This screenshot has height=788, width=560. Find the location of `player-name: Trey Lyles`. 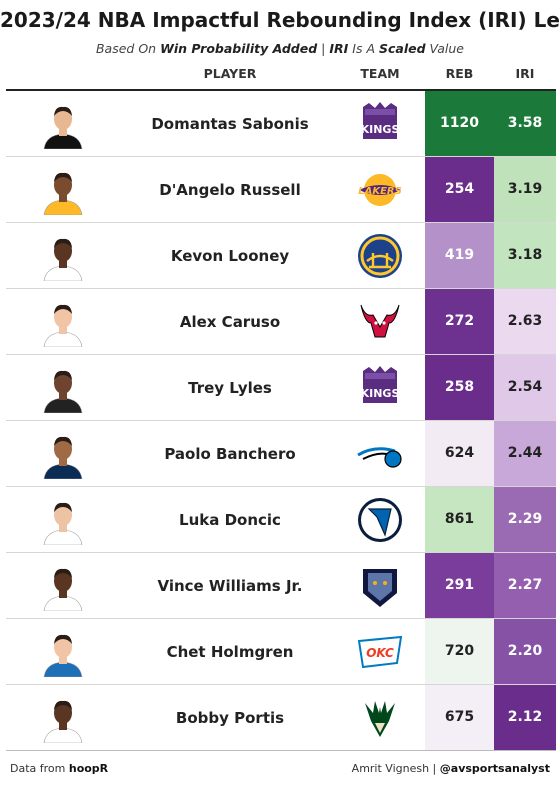

player-name: Trey Lyles is located at coordinates (230, 388).